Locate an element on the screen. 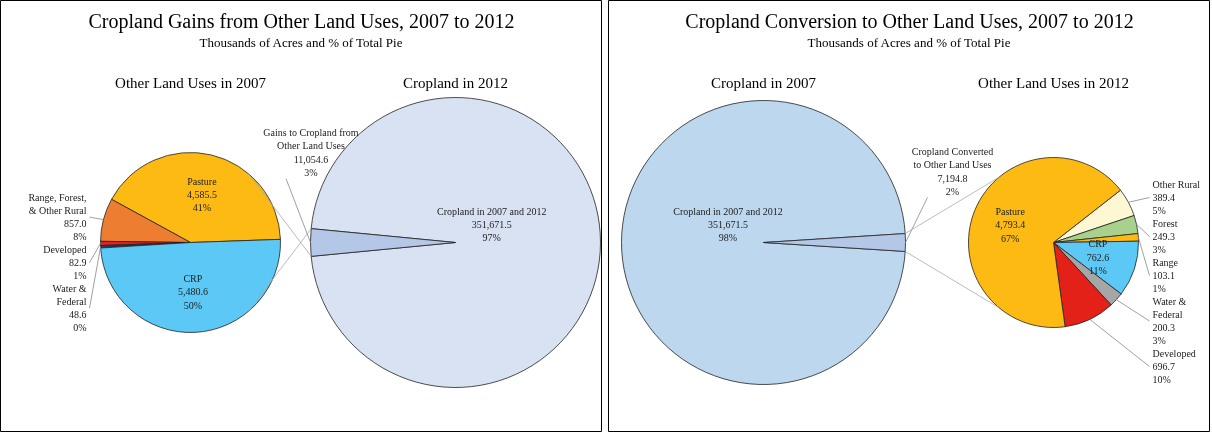 This screenshot has width=1212, height=435. data-label: 7,194.8 2% is located at coordinates (952, 184).